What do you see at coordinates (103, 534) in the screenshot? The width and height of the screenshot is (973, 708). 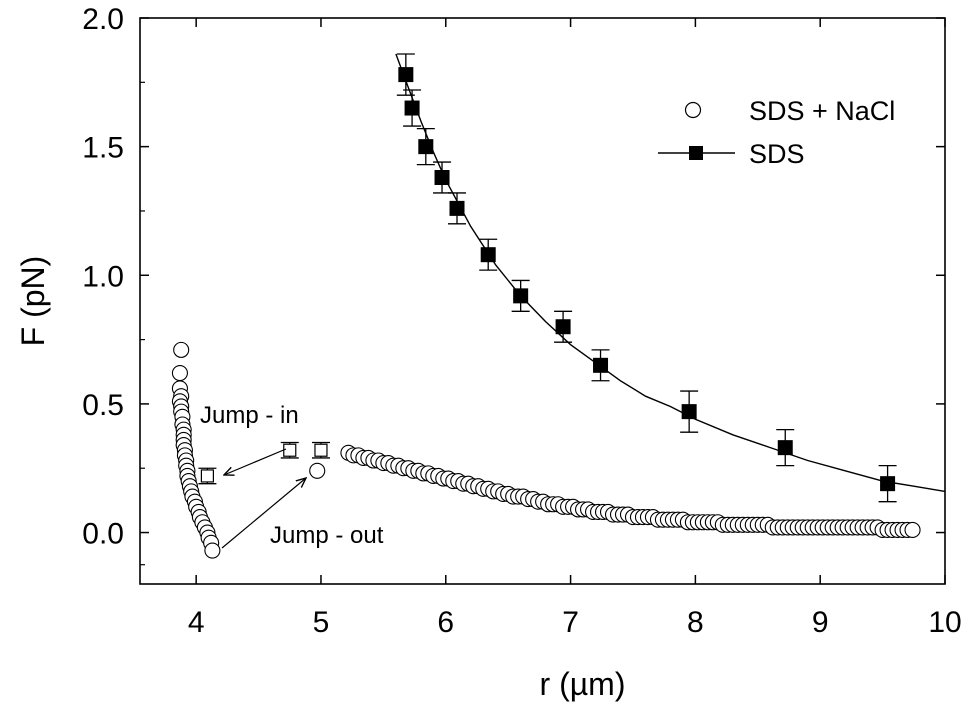 I see `y-tick-label: 0.0` at bounding box center [103, 534].